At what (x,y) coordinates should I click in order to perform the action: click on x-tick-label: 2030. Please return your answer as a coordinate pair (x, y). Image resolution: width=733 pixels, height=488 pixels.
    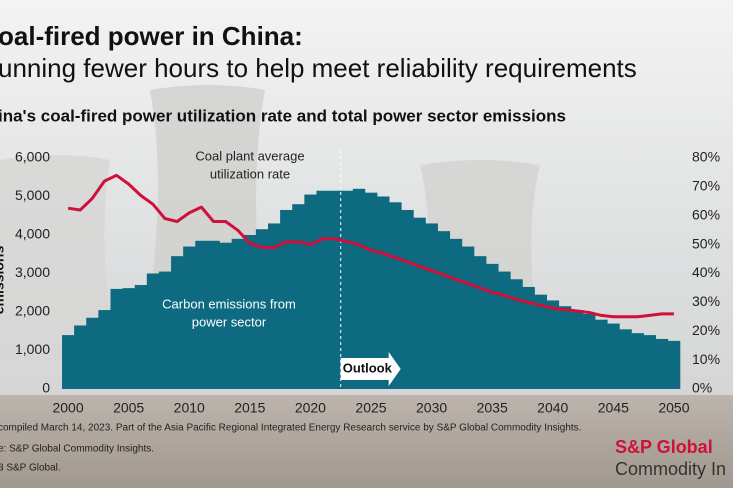
    Looking at the image, I should click on (431, 408).